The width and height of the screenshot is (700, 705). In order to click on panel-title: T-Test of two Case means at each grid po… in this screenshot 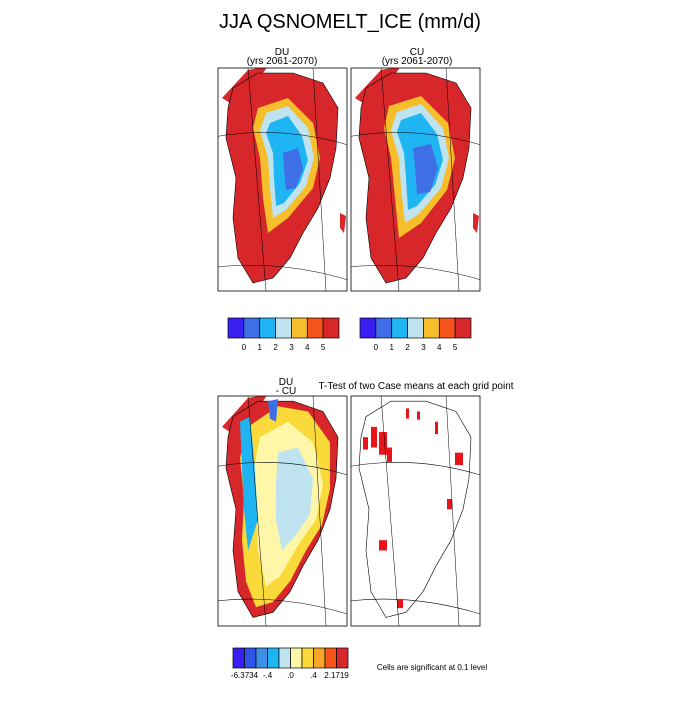, I will do `click(415, 386)`.